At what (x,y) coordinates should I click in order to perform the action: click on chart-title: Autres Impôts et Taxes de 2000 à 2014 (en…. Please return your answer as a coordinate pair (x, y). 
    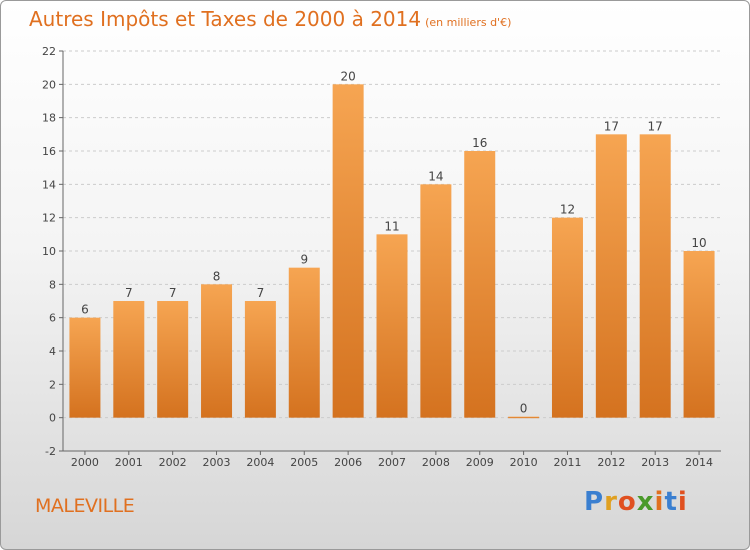
    Looking at the image, I should click on (270, 19).